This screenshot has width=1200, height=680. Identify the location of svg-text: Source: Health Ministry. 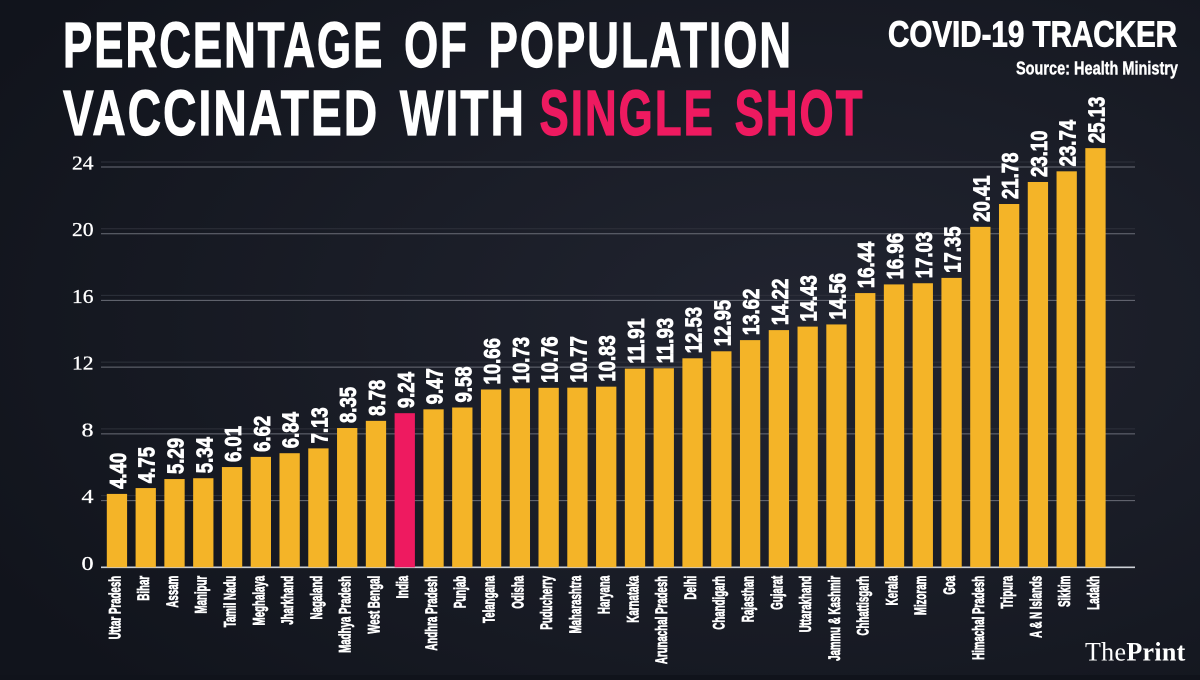
(1097, 68).